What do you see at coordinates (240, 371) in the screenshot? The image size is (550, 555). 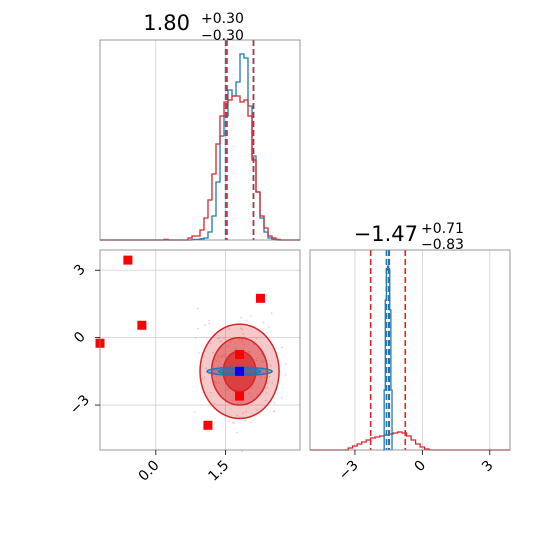 I see `blue-point` at bounding box center [240, 371].